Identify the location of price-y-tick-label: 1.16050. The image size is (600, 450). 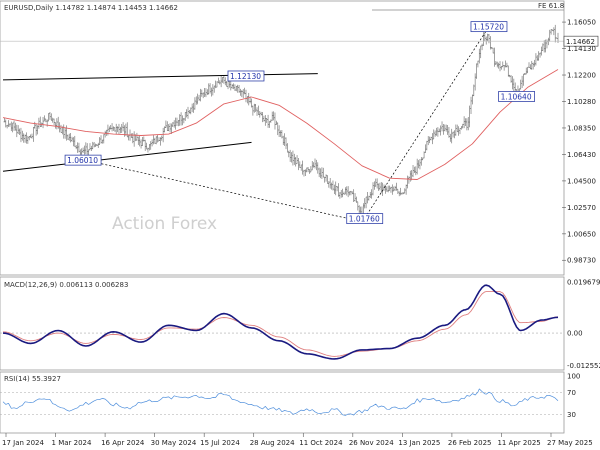
(581, 23).